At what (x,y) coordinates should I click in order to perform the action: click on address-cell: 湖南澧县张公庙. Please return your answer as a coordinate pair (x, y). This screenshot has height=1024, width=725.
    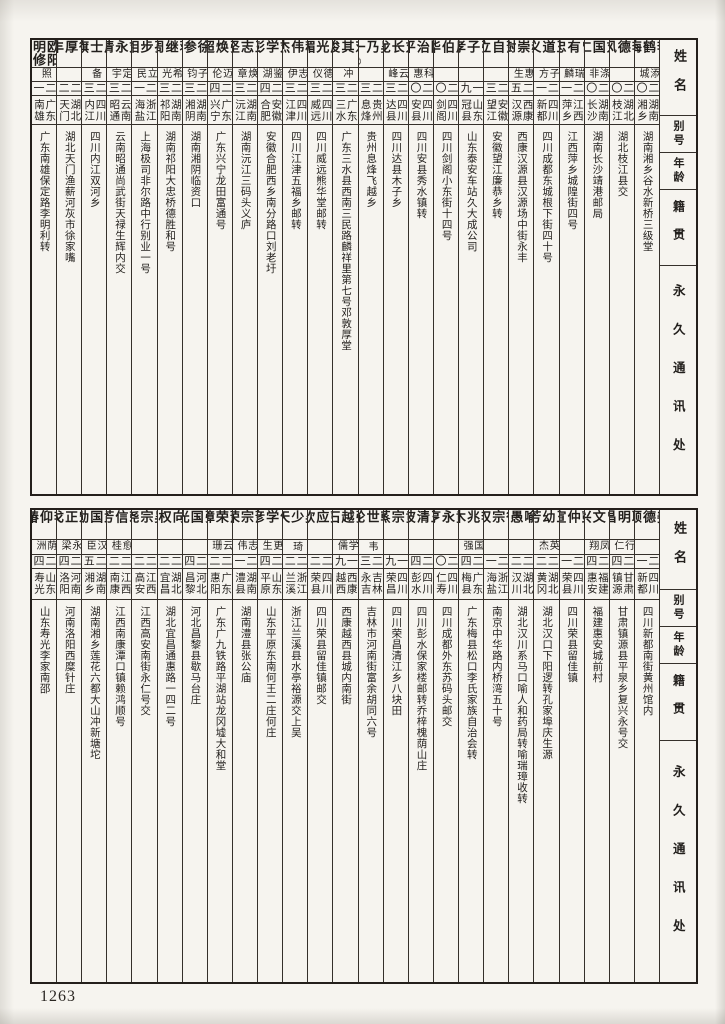
    Looking at the image, I should click on (245, 791).